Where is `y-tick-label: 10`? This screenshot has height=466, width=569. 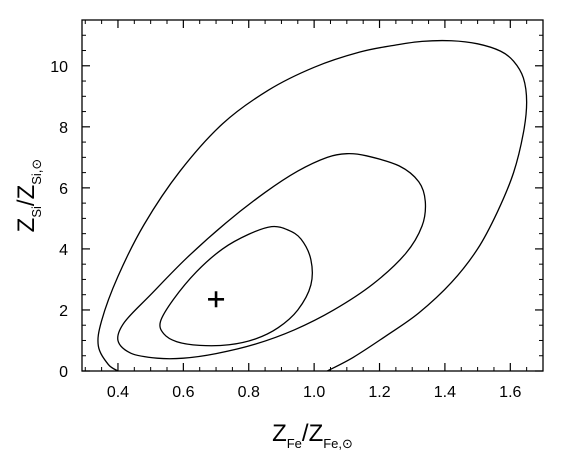 y-tick-label: 10 is located at coordinates (59, 67).